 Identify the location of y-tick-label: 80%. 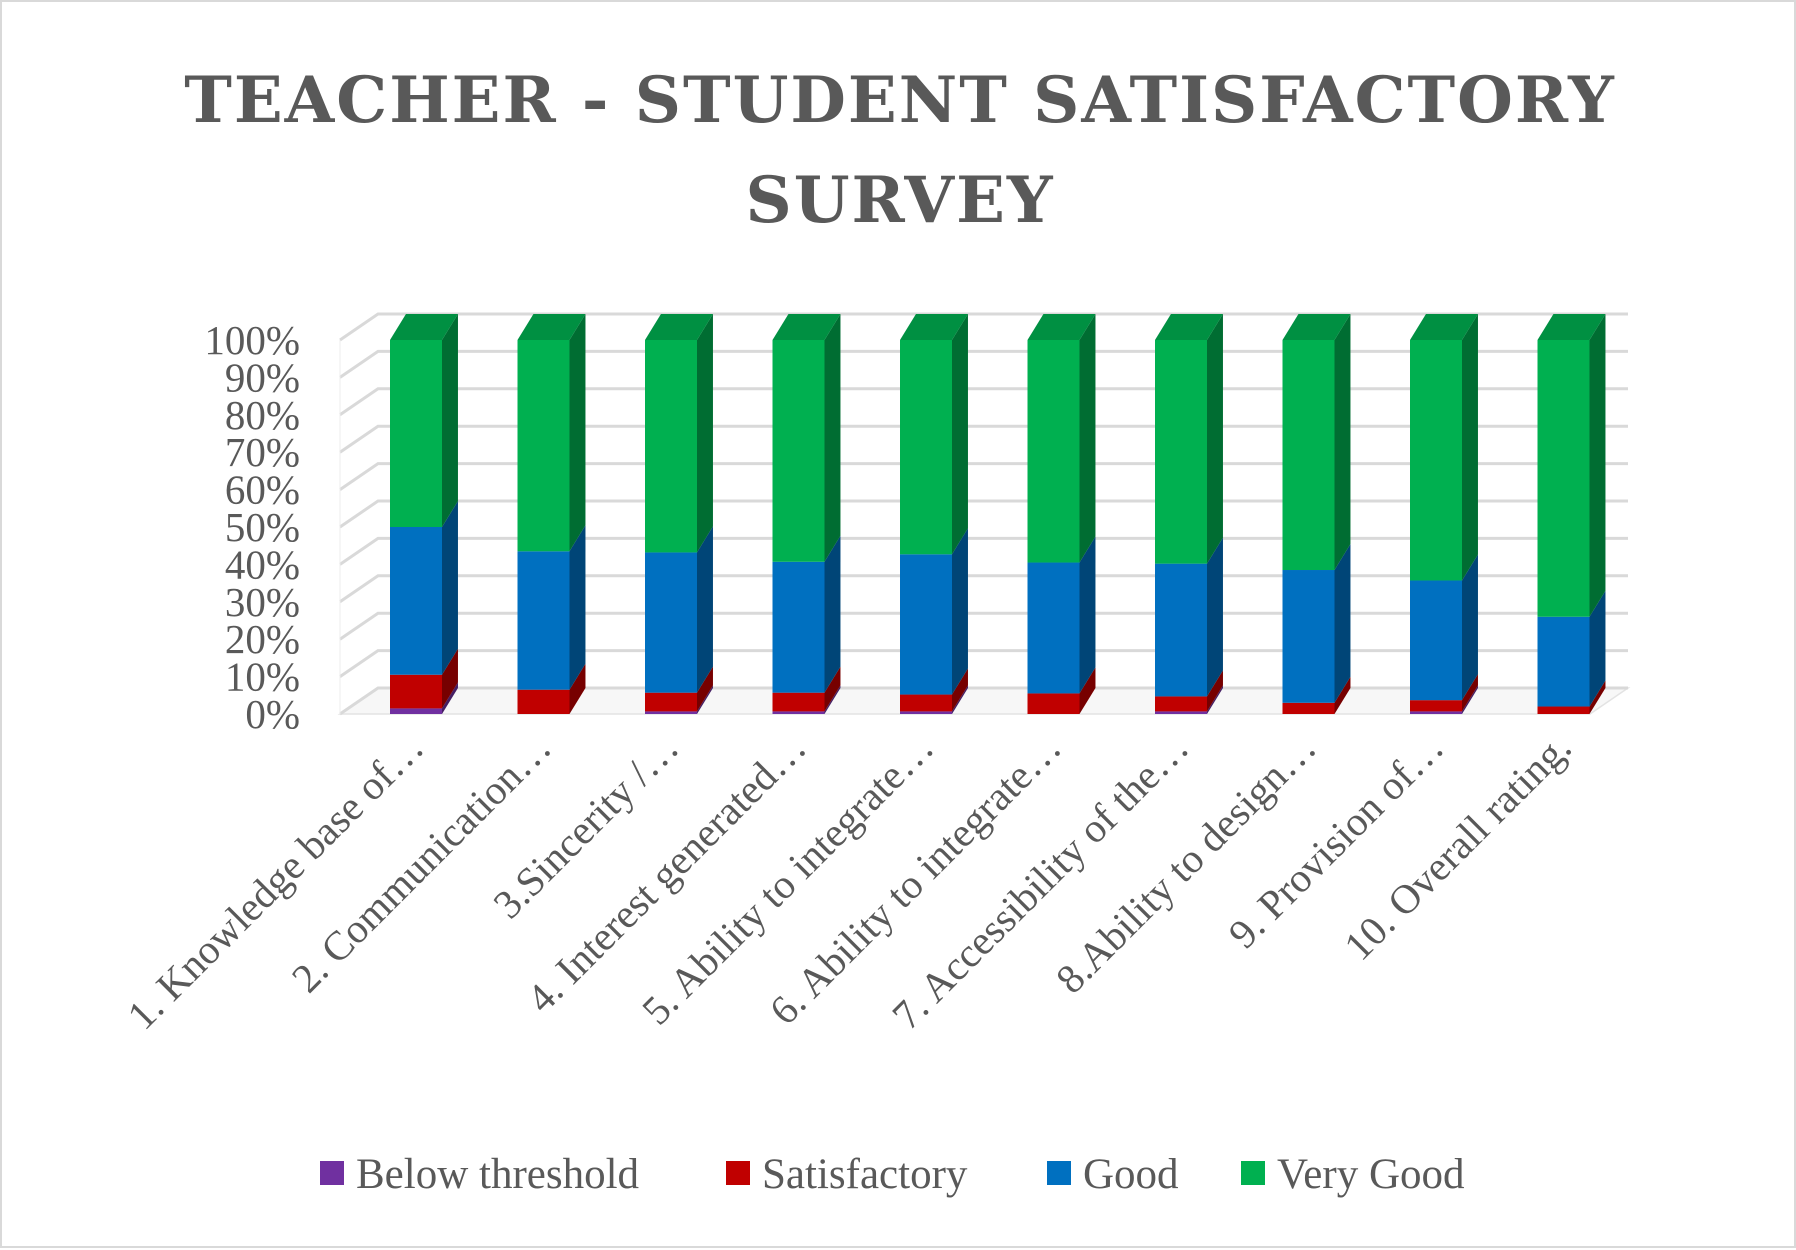
(262, 415).